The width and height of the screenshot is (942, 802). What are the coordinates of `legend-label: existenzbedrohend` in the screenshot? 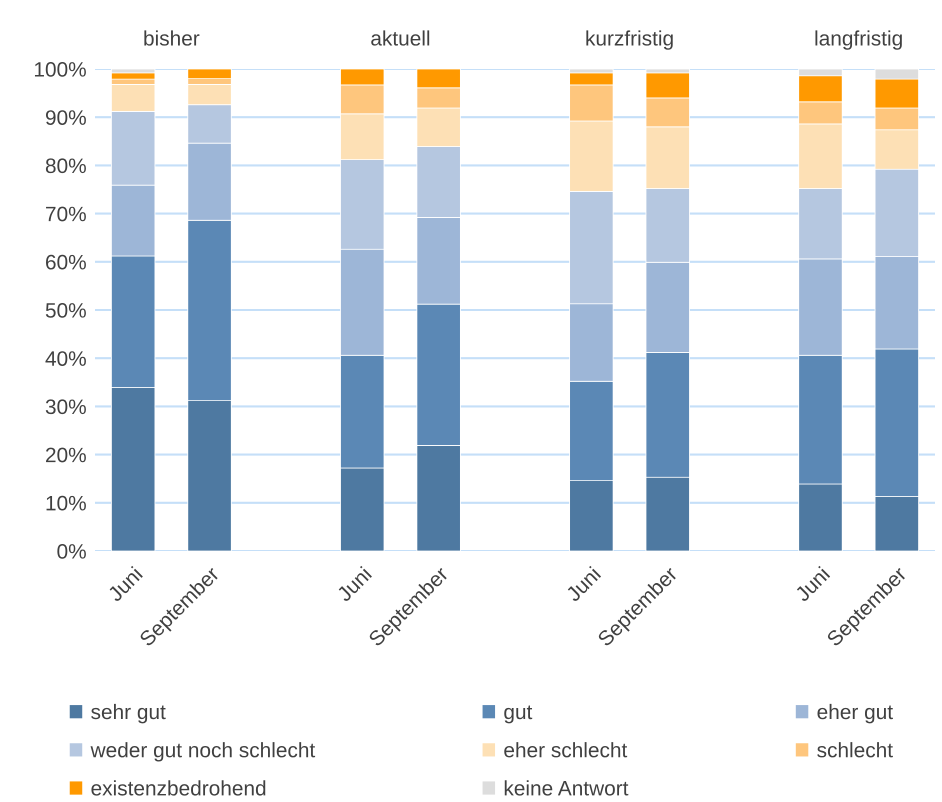 It's located at (178, 788).